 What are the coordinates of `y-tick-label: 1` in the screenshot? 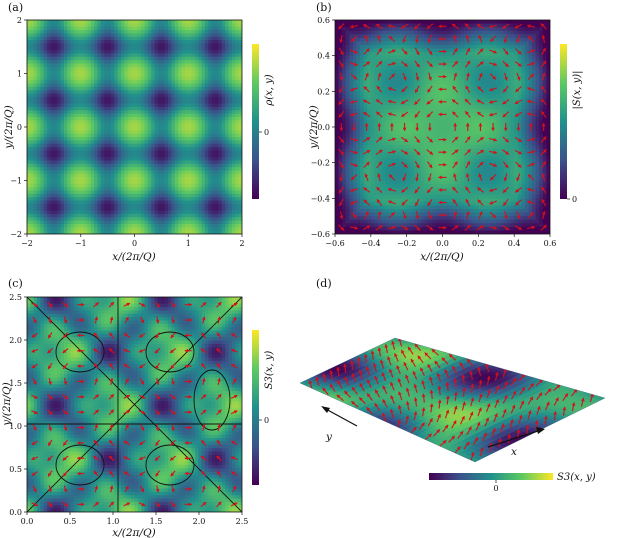 It's located at (19, 74).